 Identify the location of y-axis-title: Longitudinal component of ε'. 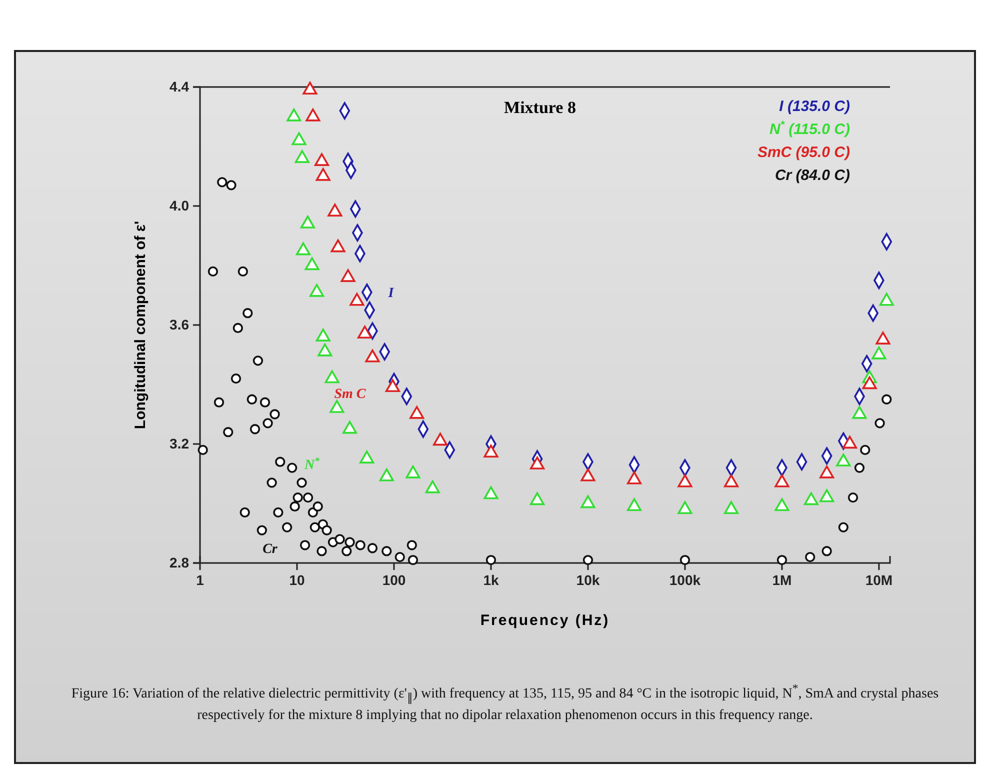
(140, 325).